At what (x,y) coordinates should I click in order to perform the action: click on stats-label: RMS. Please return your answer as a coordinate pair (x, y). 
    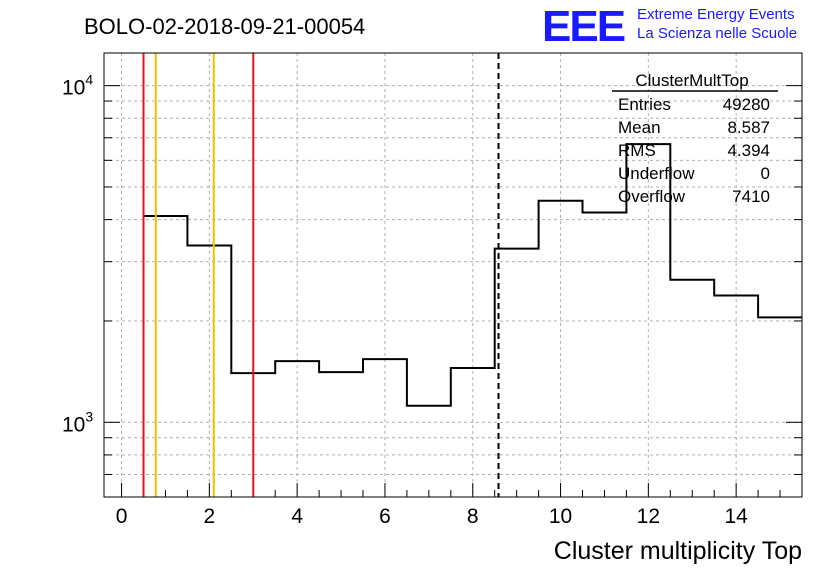
    Looking at the image, I should click on (637, 150).